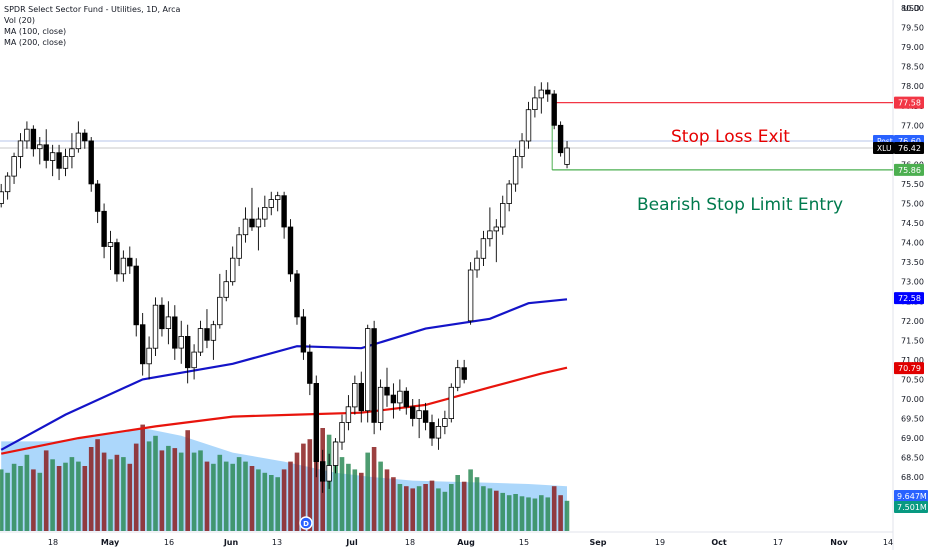  Describe the element at coordinates (912, 360) in the screenshot. I see `y-tick-label: 71.00` at that location.